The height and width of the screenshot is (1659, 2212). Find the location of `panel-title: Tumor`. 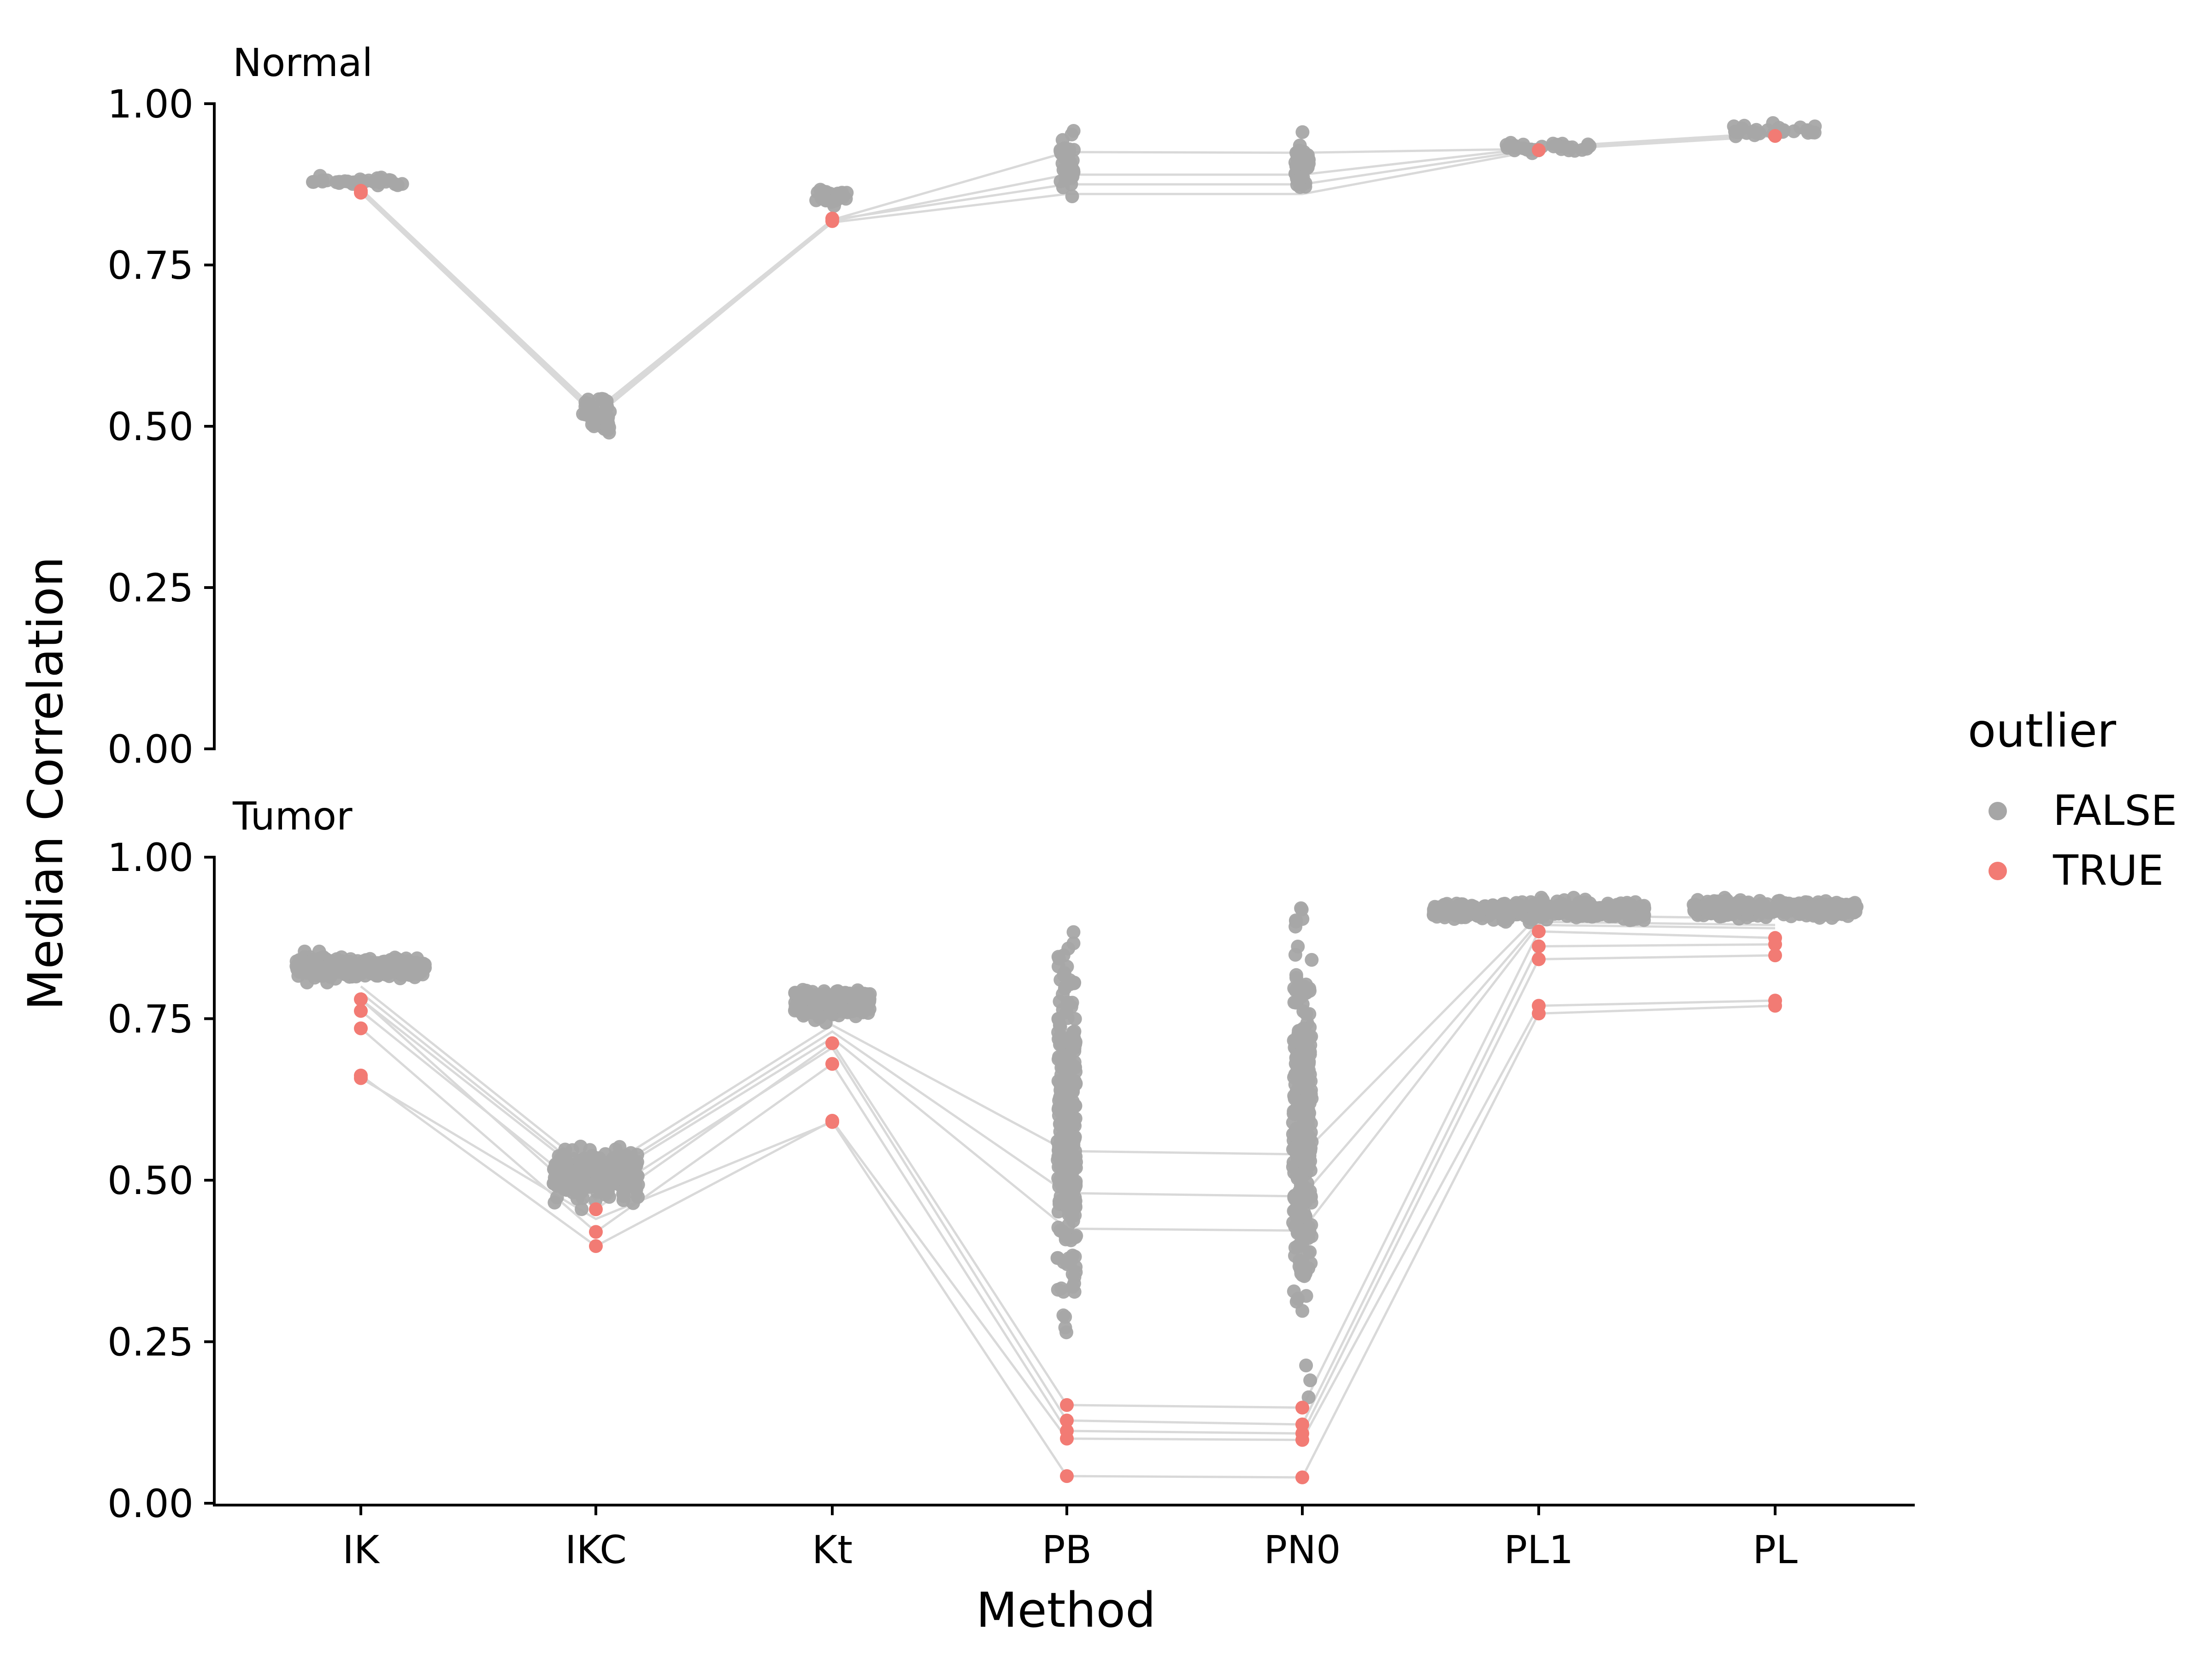

panel-title: Tumor is located at coordinates (292, 816).